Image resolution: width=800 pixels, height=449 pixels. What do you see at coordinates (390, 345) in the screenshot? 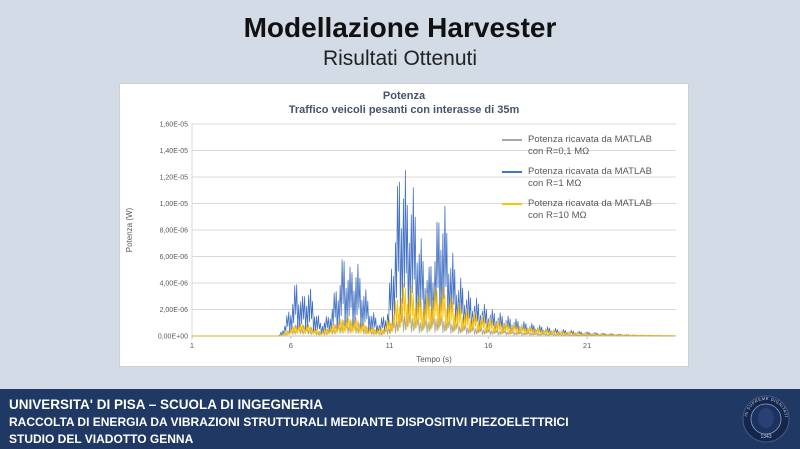
I see `x-tick-label: 11` at bounding box center [390, 345].